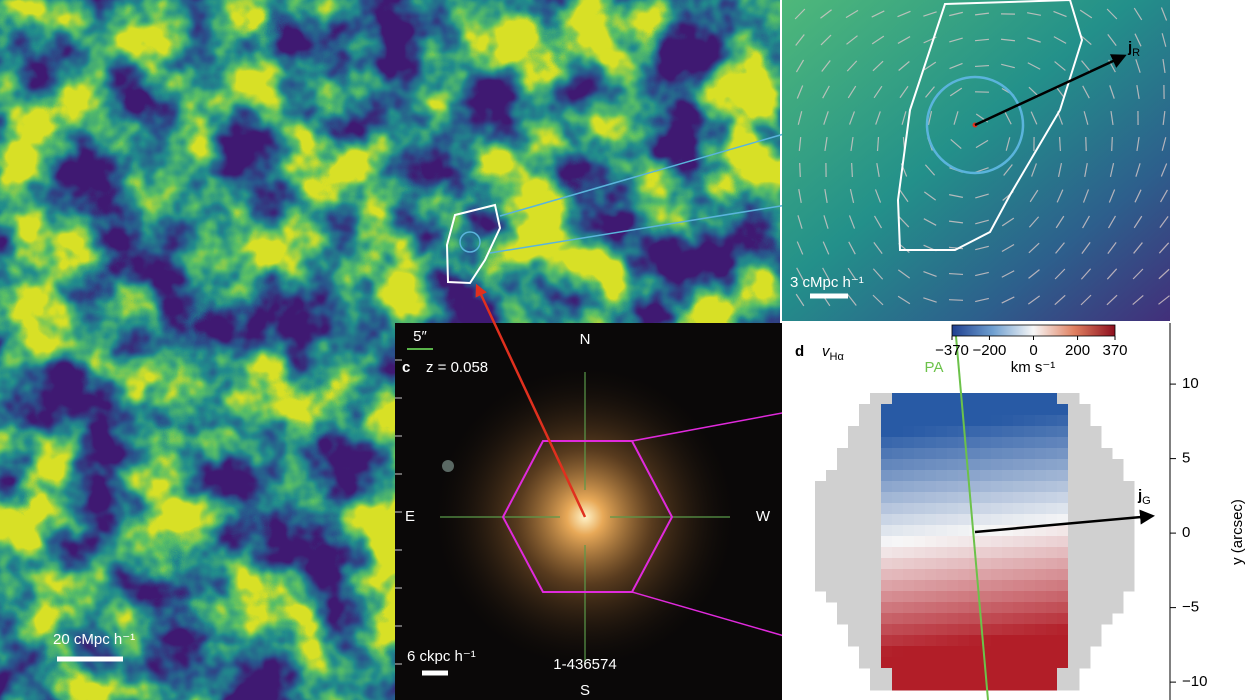  What do you see at coordinates (1114, 350) in the screenshot?
I see `colorbar-tick-label: 370` at bounding box center [1114, 350].